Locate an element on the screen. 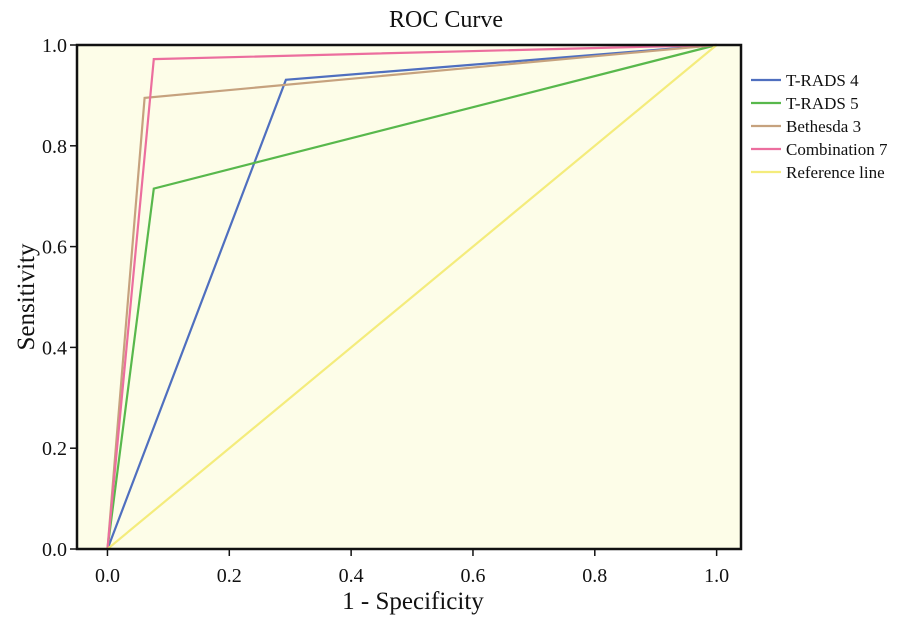 The image size is (910, 619). legend-label: Combination 7 is located at coordinates (837, 149).